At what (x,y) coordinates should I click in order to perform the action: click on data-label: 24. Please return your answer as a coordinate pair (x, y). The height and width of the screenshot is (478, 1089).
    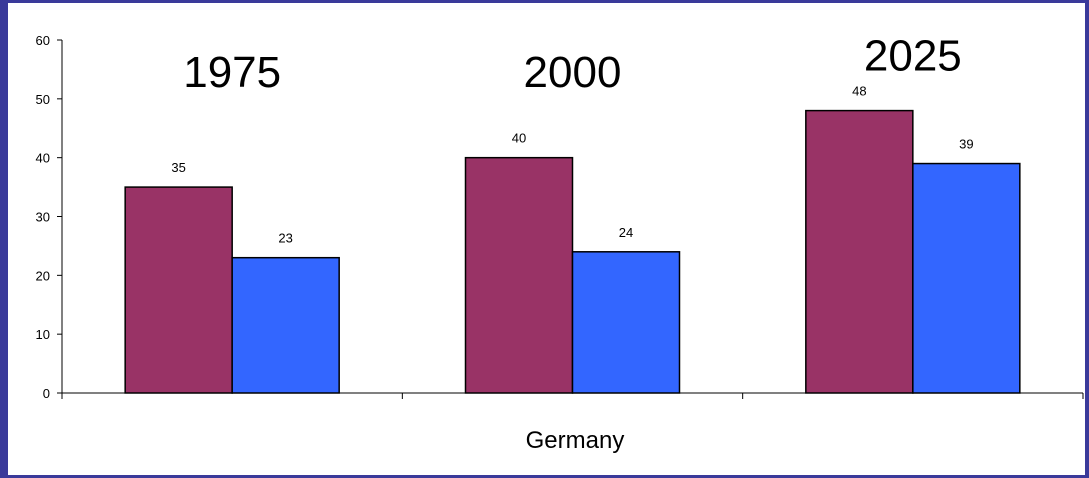
    Looking at the image, I should click on (626, 232).